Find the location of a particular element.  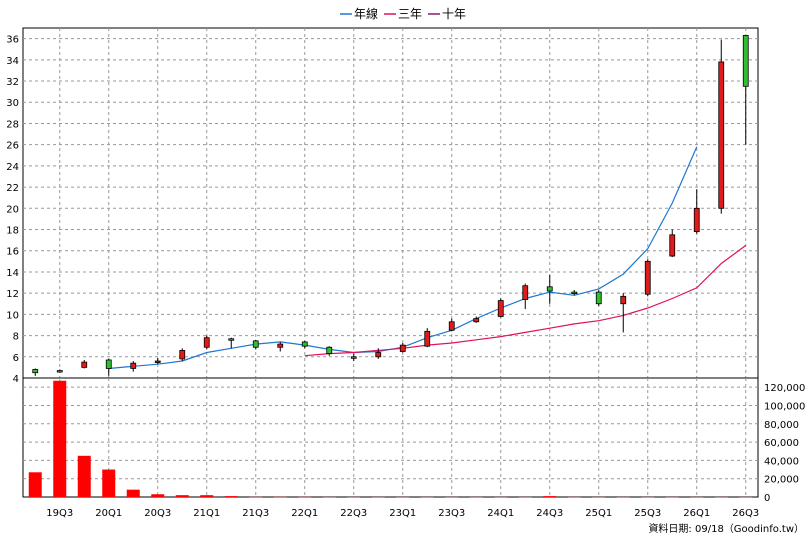

x-tick-label: 25Q1 is located at coordinates (598, 513).